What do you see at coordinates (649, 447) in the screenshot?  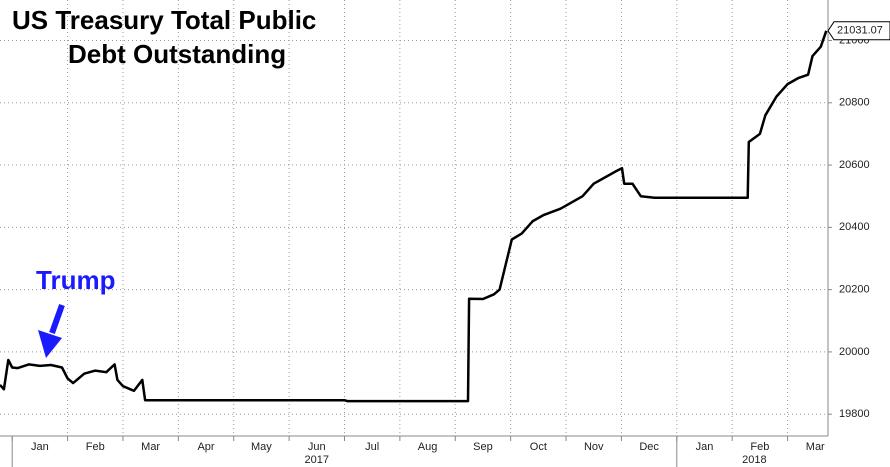 I see `x-tick-label: Dec` at bounding box center [649, 447].